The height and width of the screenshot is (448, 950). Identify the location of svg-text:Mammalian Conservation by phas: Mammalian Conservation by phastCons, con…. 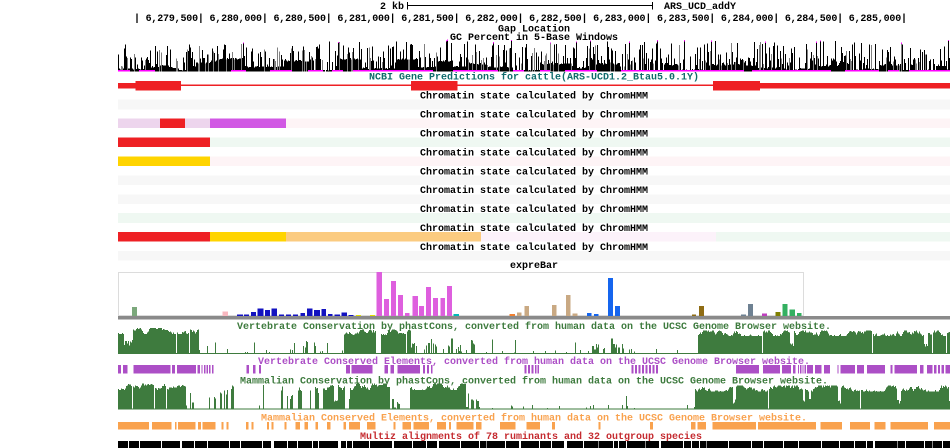
(534, 381).